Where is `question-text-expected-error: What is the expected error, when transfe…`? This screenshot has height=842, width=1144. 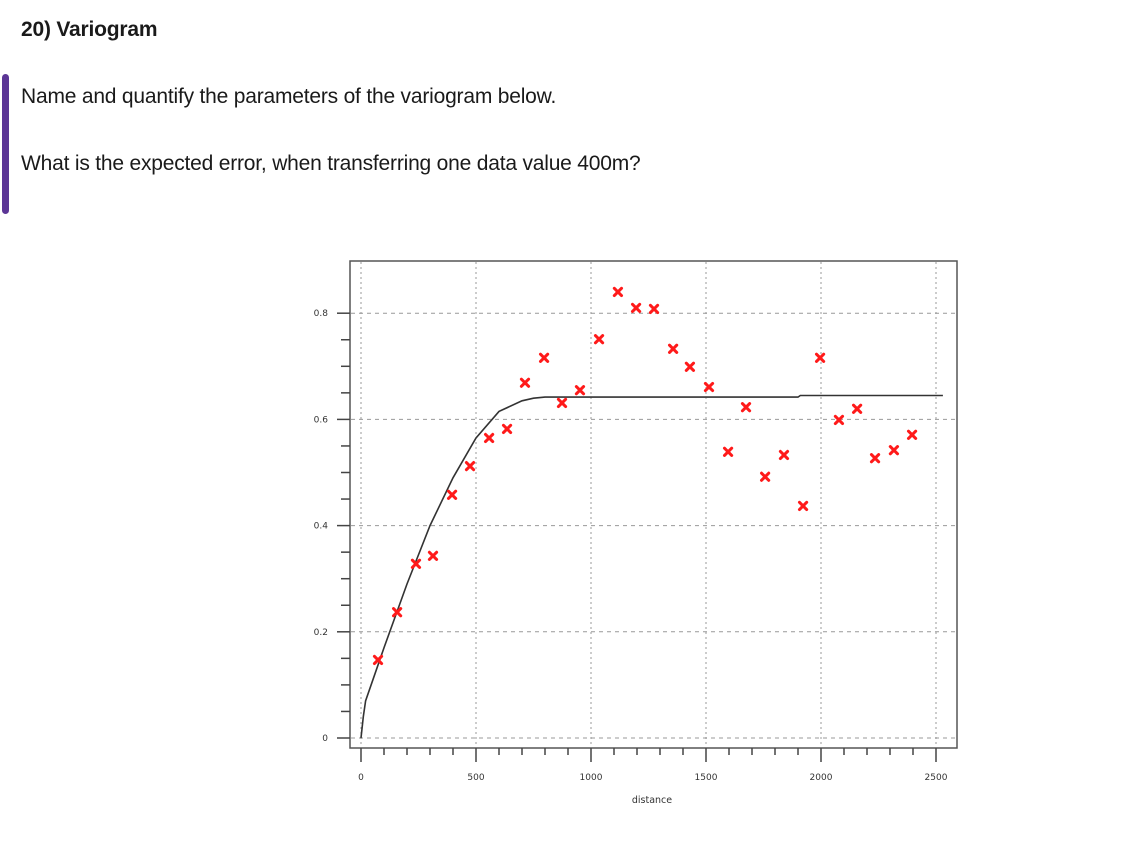
question-text-expected-error: What is the expected error, when transfe… is located at coordinates (331, 163).